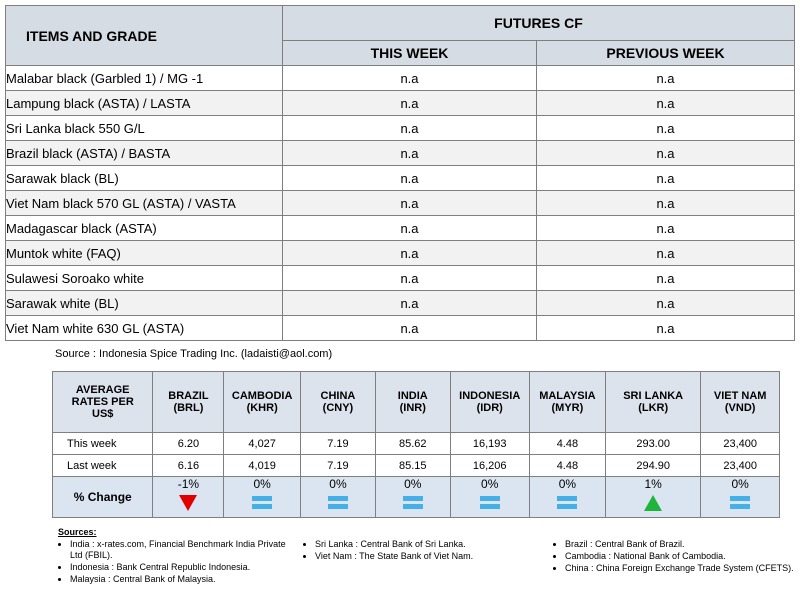 The width and height of the screenshot is (800, 593). What do you see at coordinates (740, 396) in the screenshot?
I see `currency-name: VIET NAM` at bounding box center [740, 396].